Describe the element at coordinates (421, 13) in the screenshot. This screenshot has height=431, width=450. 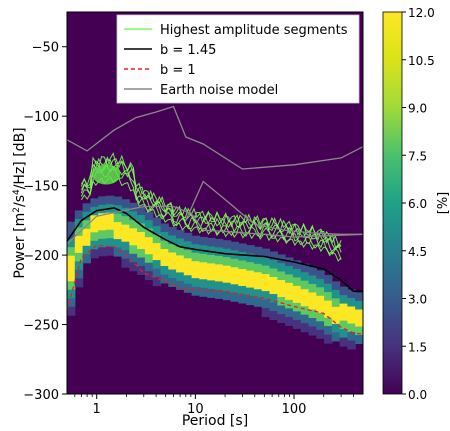
I see `colorbar-tick-label: 12.0` at that location.